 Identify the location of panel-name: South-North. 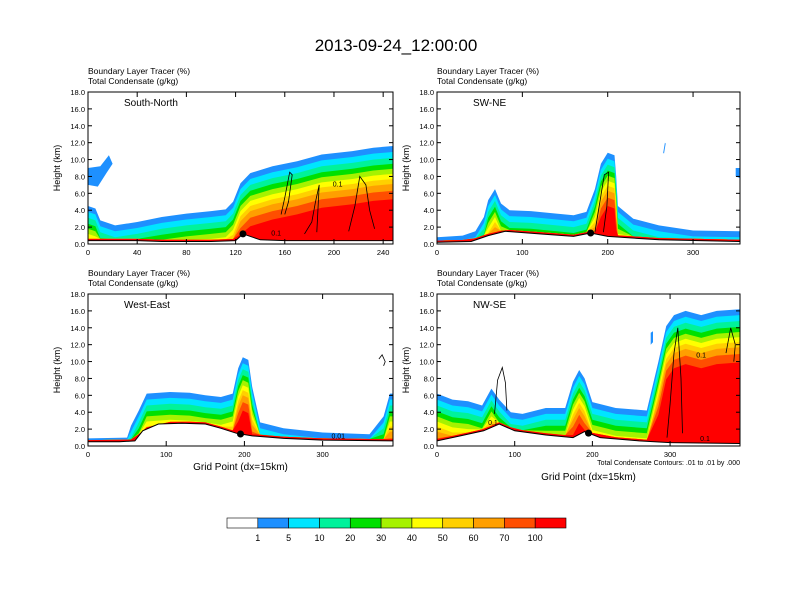
(151, 103).